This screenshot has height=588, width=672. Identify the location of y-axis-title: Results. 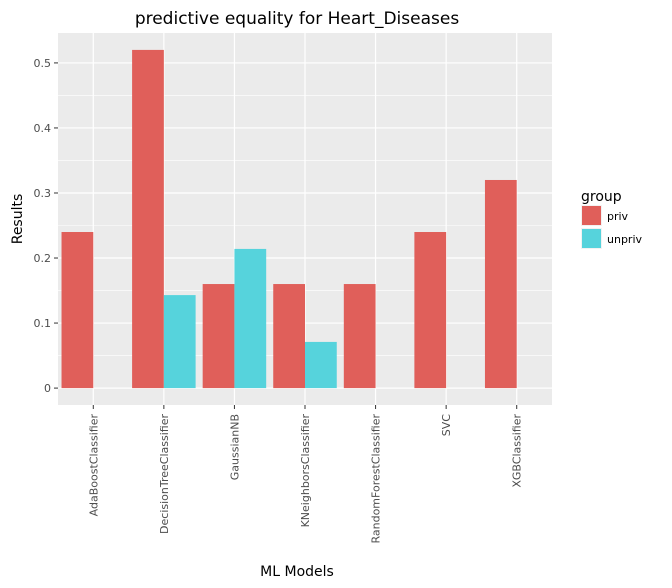
(18, 219).